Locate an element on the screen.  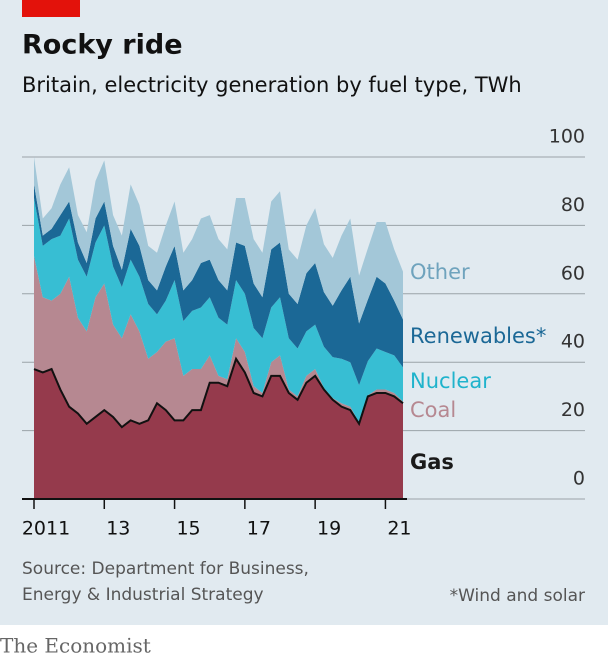
brand: The Economist is located at coordinates (75, 646).